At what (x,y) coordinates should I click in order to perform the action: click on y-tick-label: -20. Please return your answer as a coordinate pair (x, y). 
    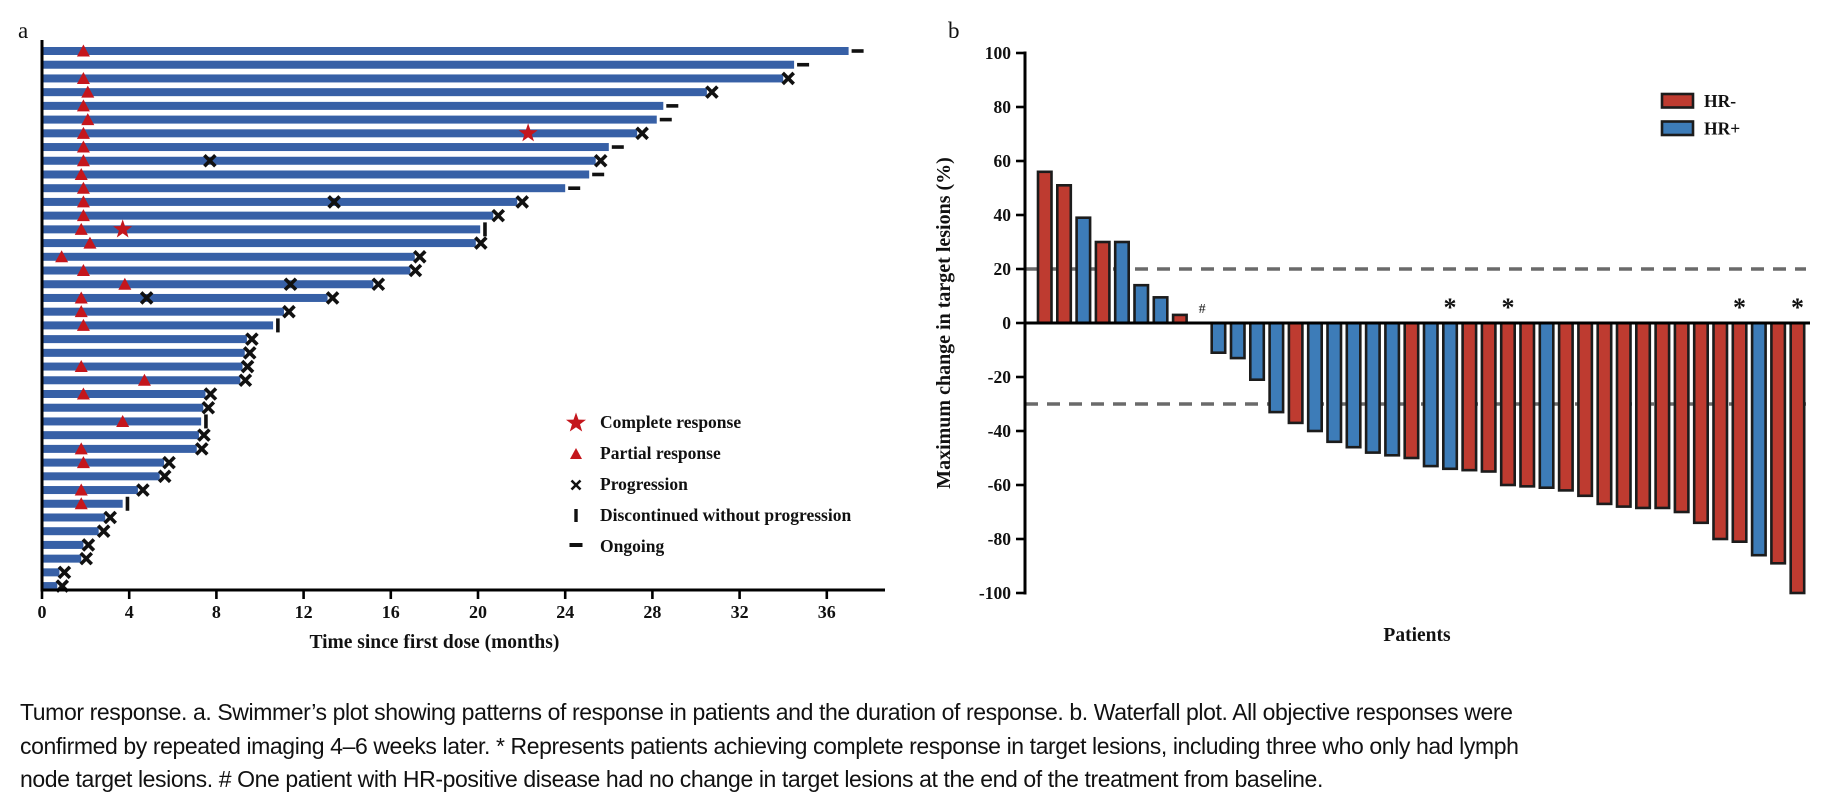
    Looking at the image, I should click on (1000, 377).